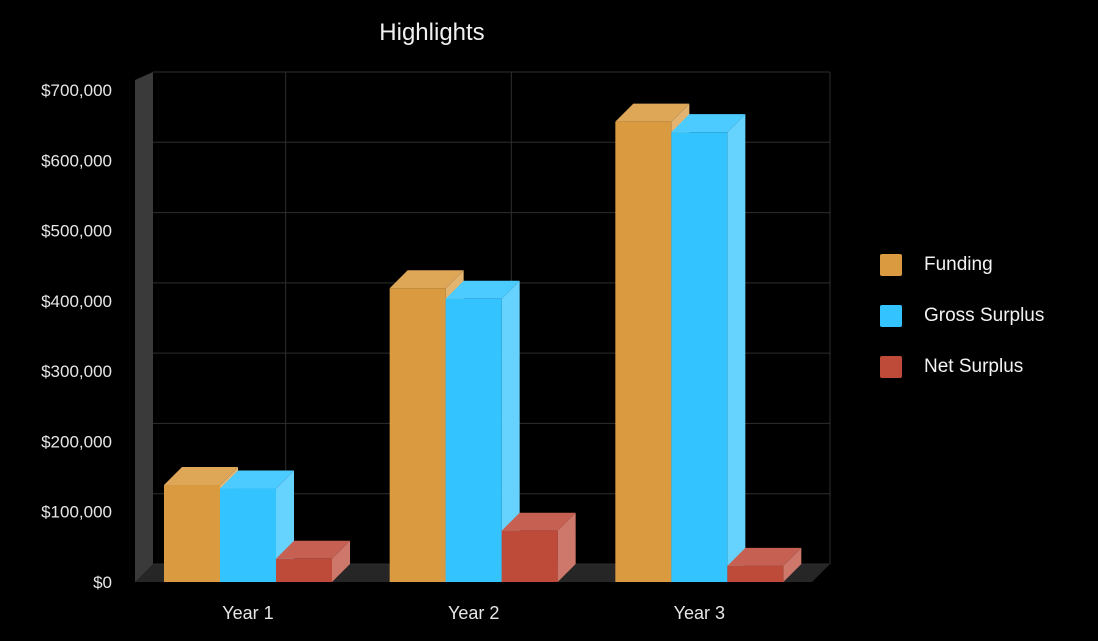 This screenshot has width=1098, height=641. What do you see at coordinates (76, 441) in the screenshot?
I see `y-tick-label: $200,000` at bounding box center [76, 441].